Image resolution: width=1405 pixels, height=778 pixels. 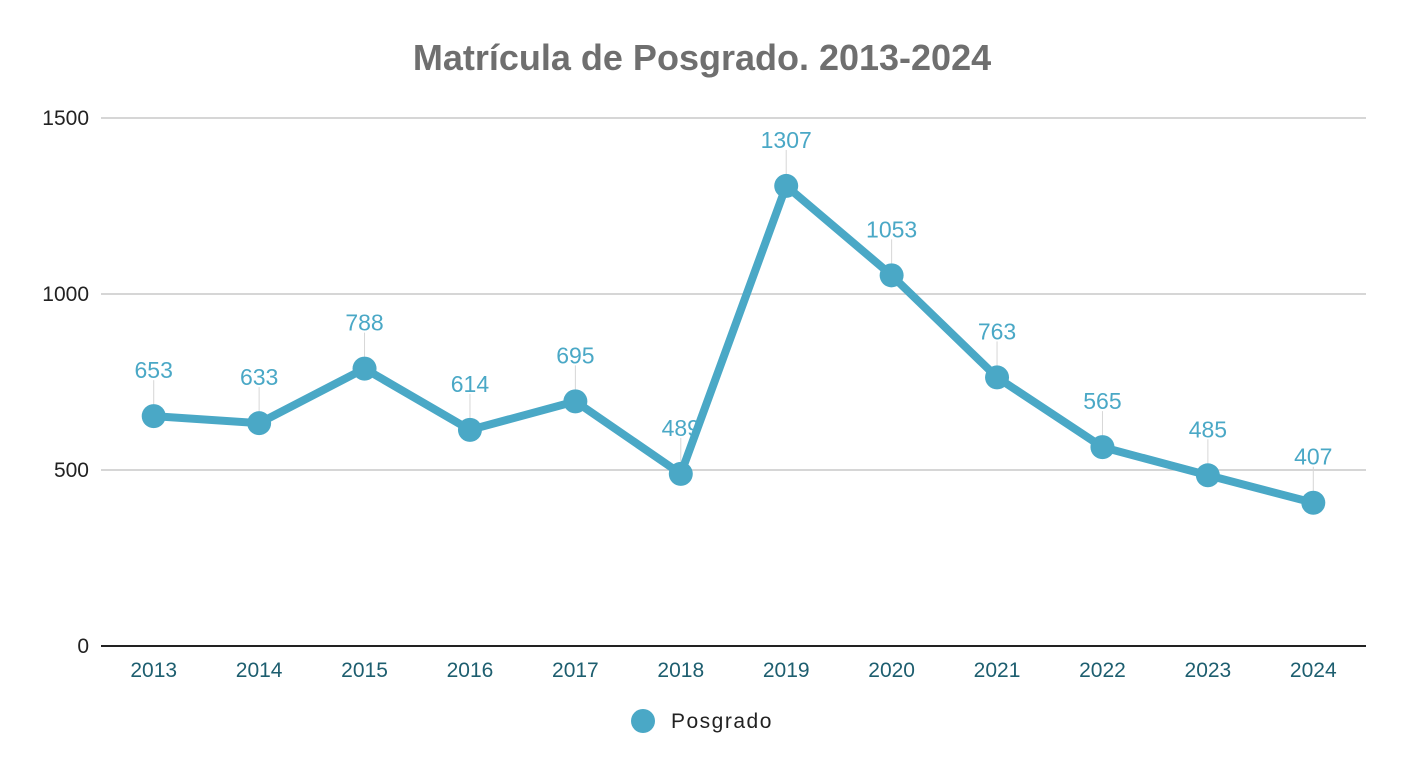 What do you see at coordinates (722, 721) in the screenshot?
I see `legend-label: Posgrado` at bounding box center [722, 721].